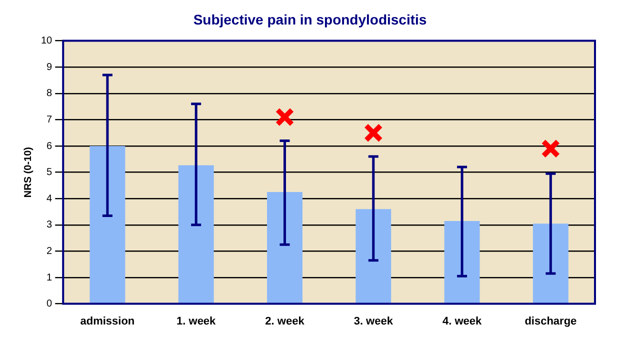  What do you see at coordinates (49, 146) in the screenshot?
I see `y-tick-label: 6` at bounding box center [49, 146].